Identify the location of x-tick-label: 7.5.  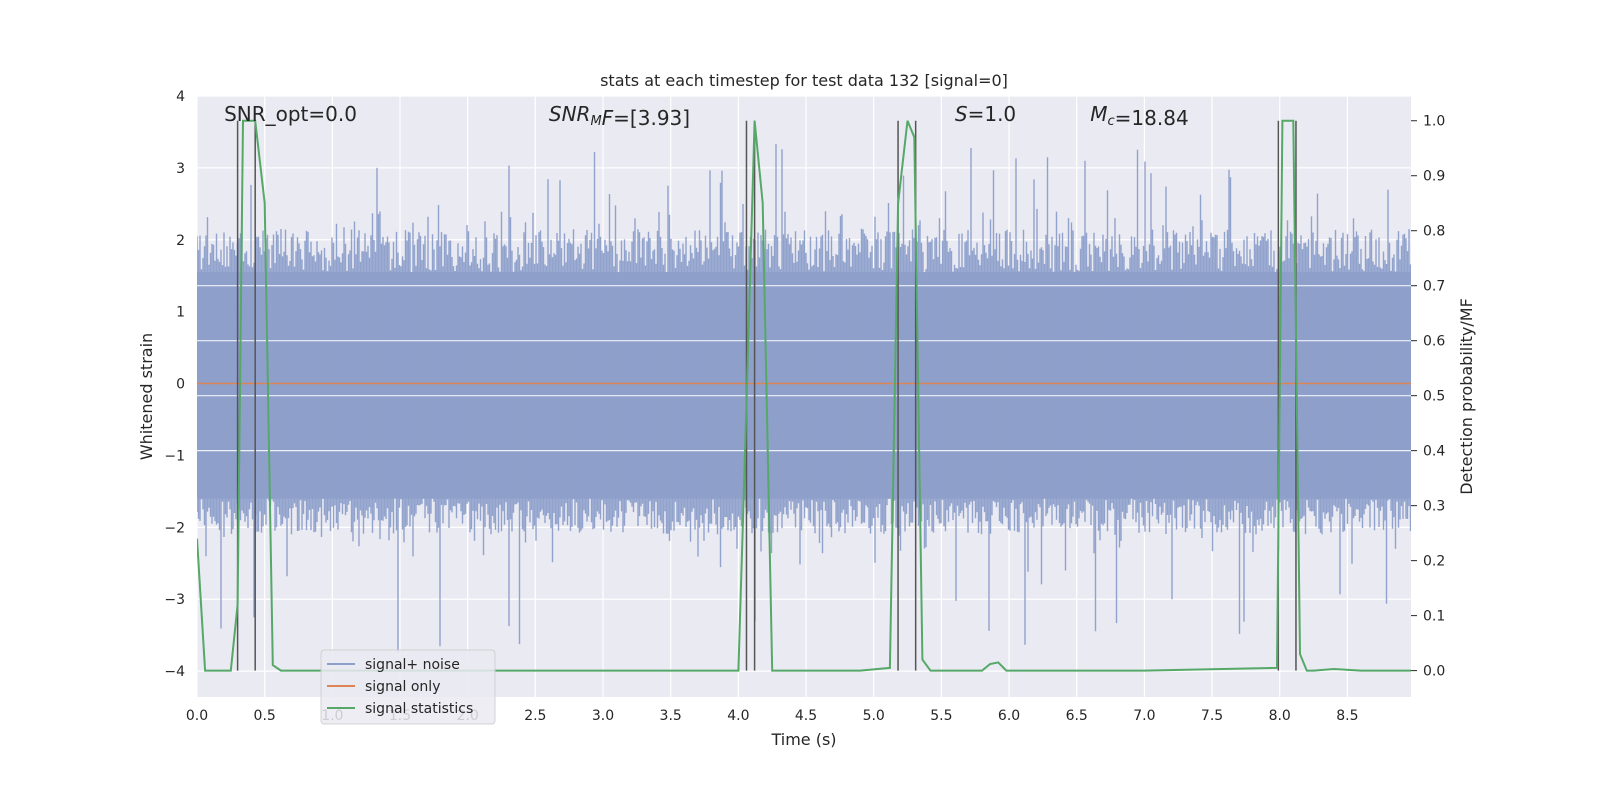
(1212, 716).